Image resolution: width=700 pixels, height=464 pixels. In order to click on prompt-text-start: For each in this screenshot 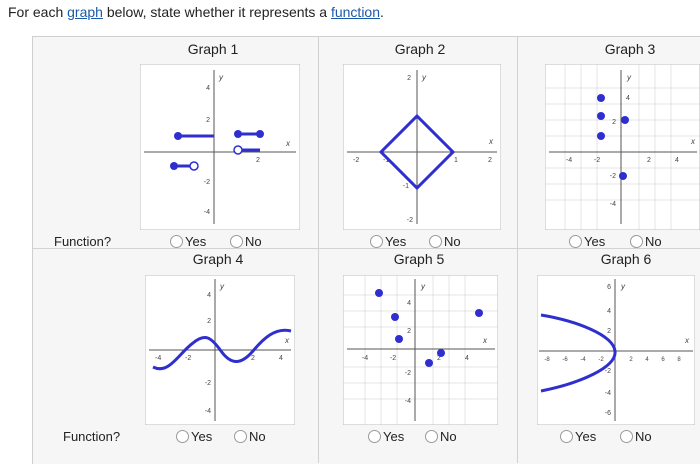, I will do `click(38, 12)`.